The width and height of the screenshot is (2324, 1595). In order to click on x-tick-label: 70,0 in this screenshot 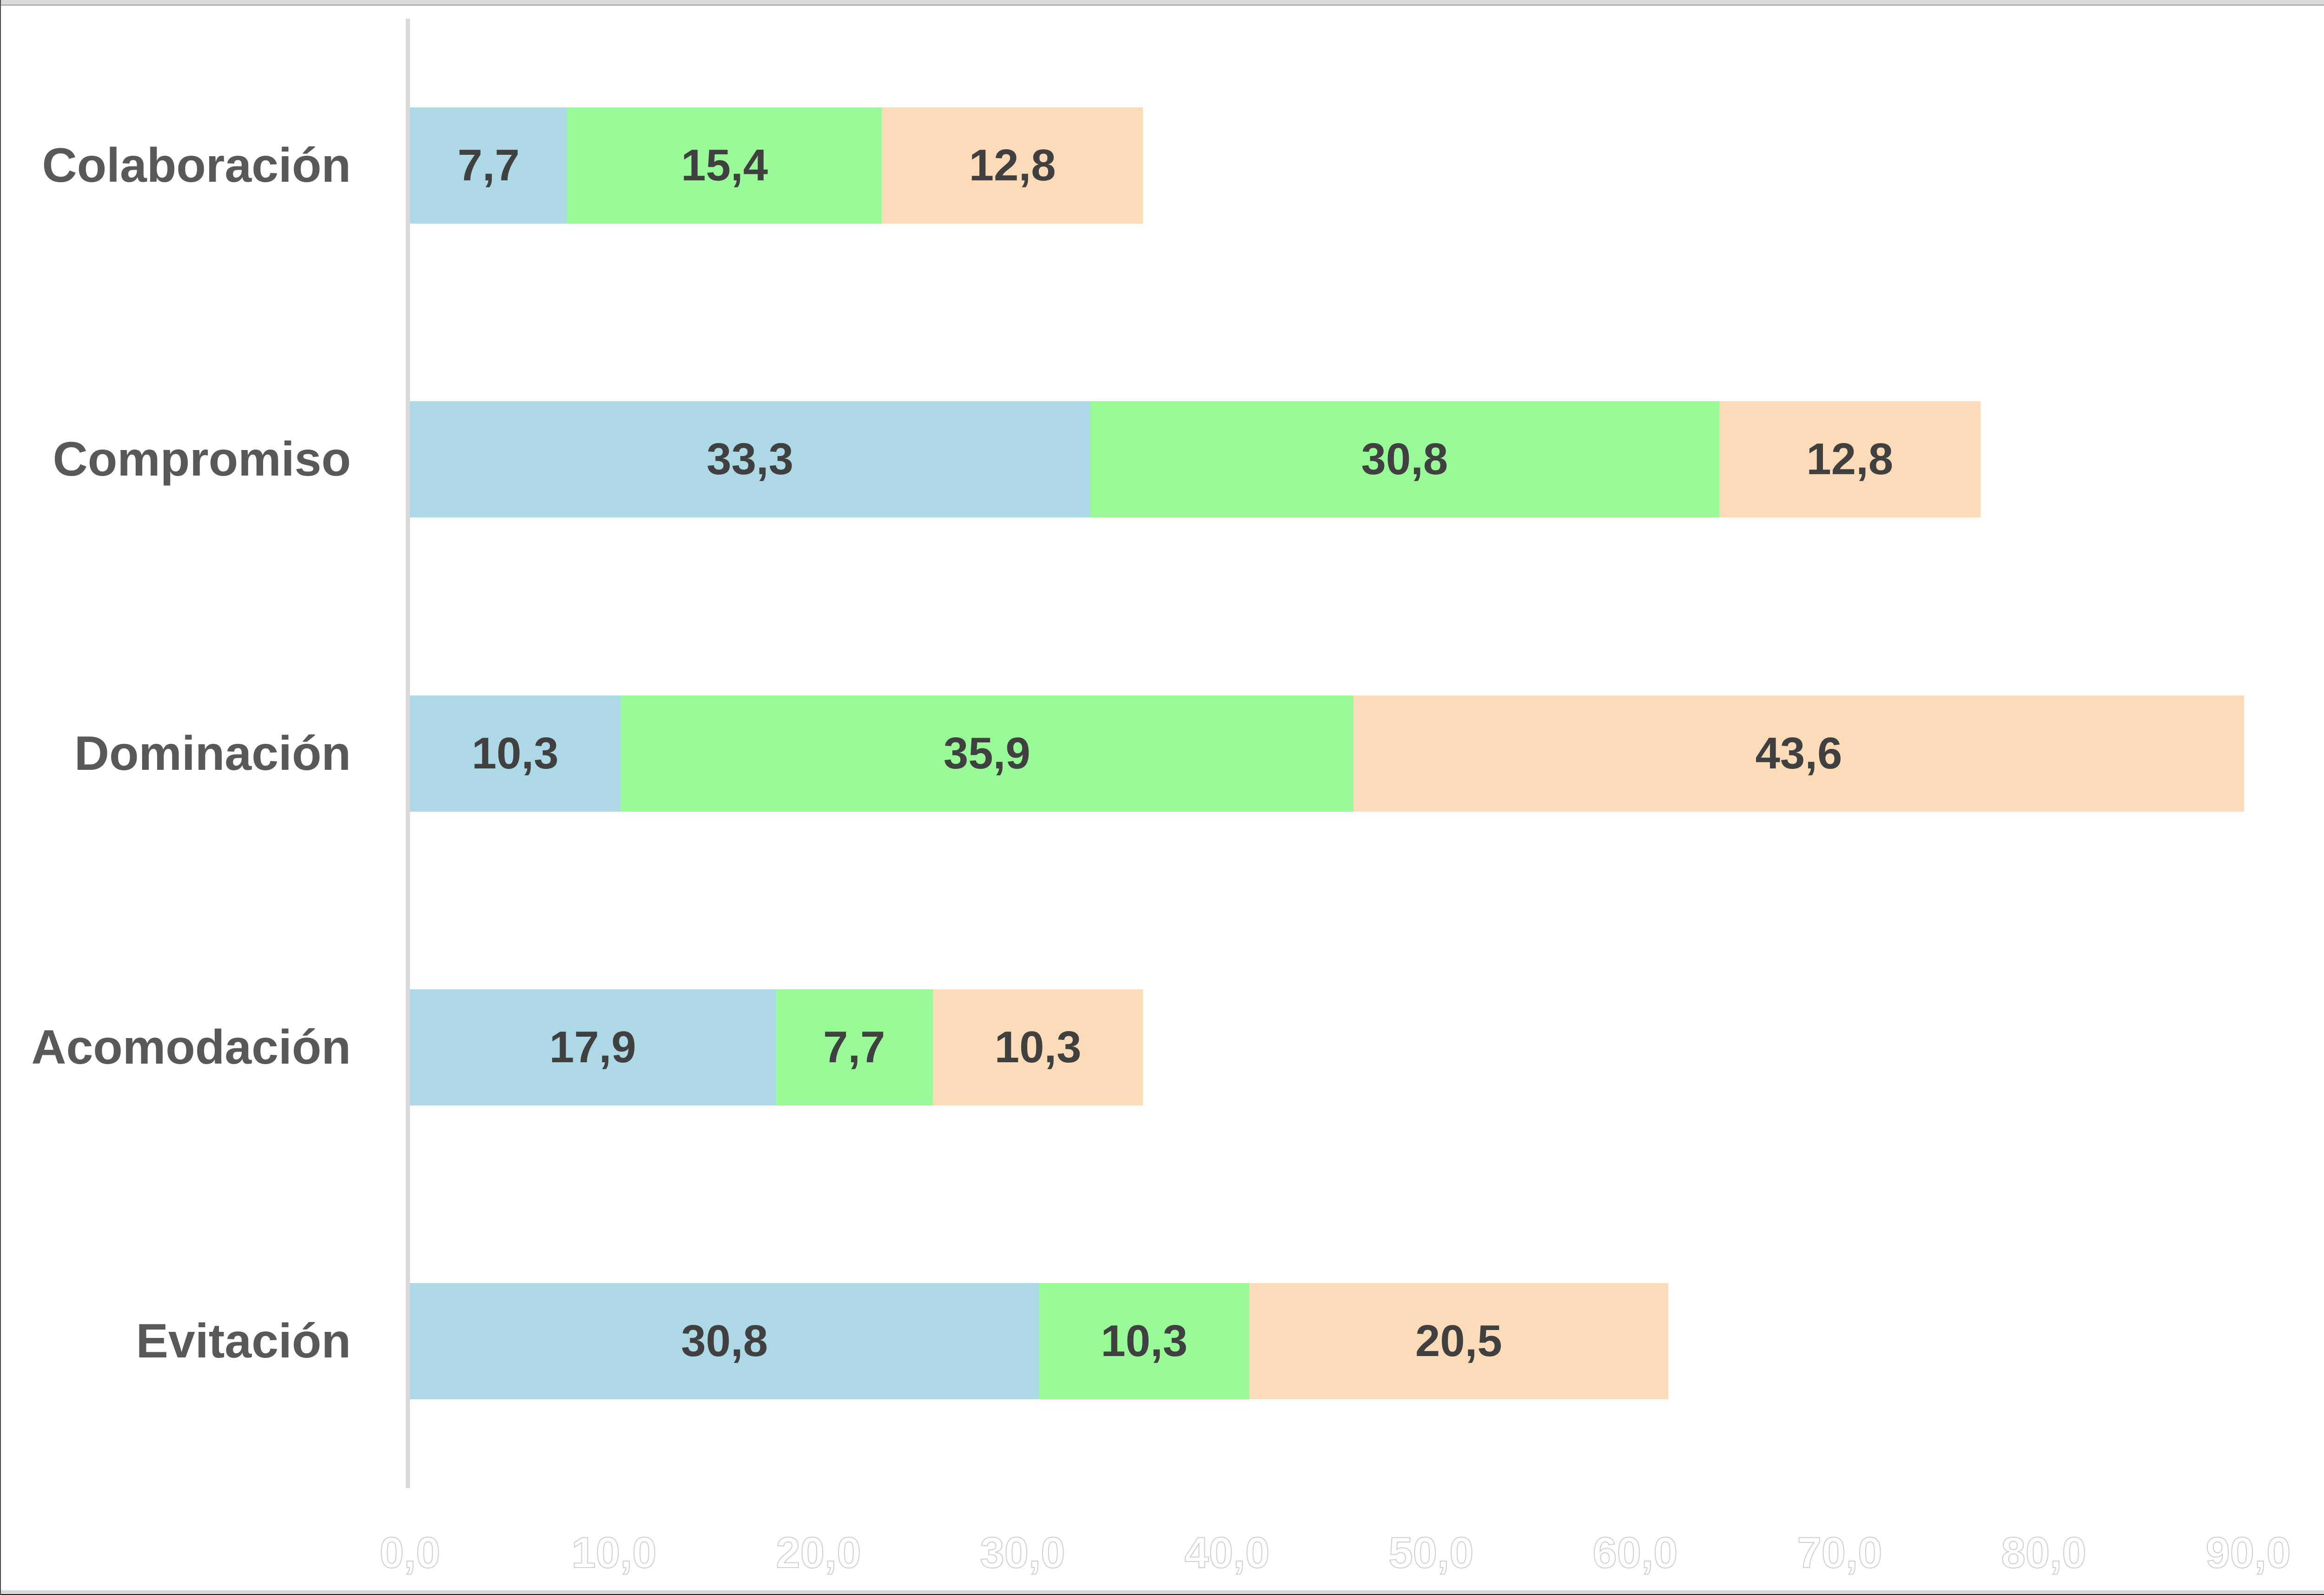, I will do `click(1840, 1552)`.